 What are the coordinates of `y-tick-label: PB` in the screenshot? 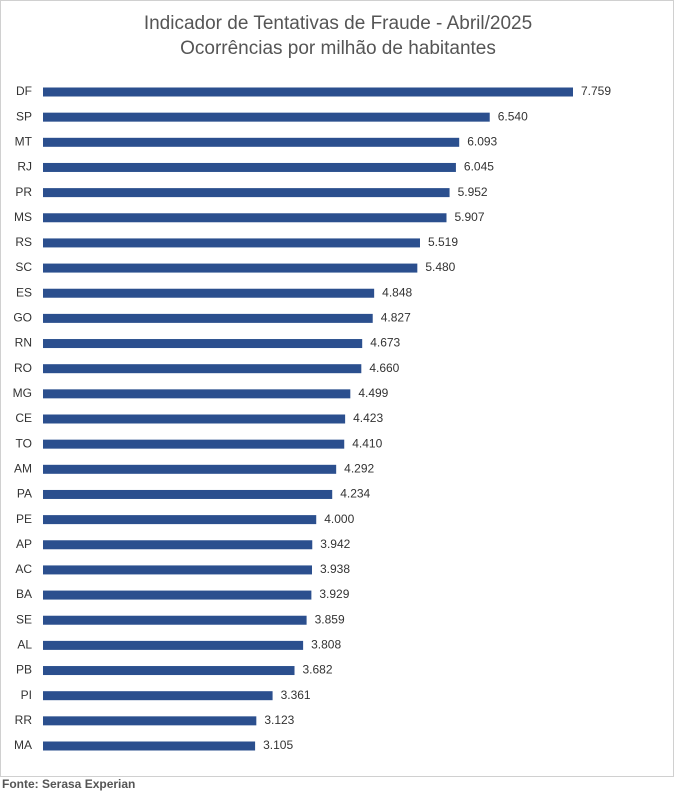 It's located at (24, 670).